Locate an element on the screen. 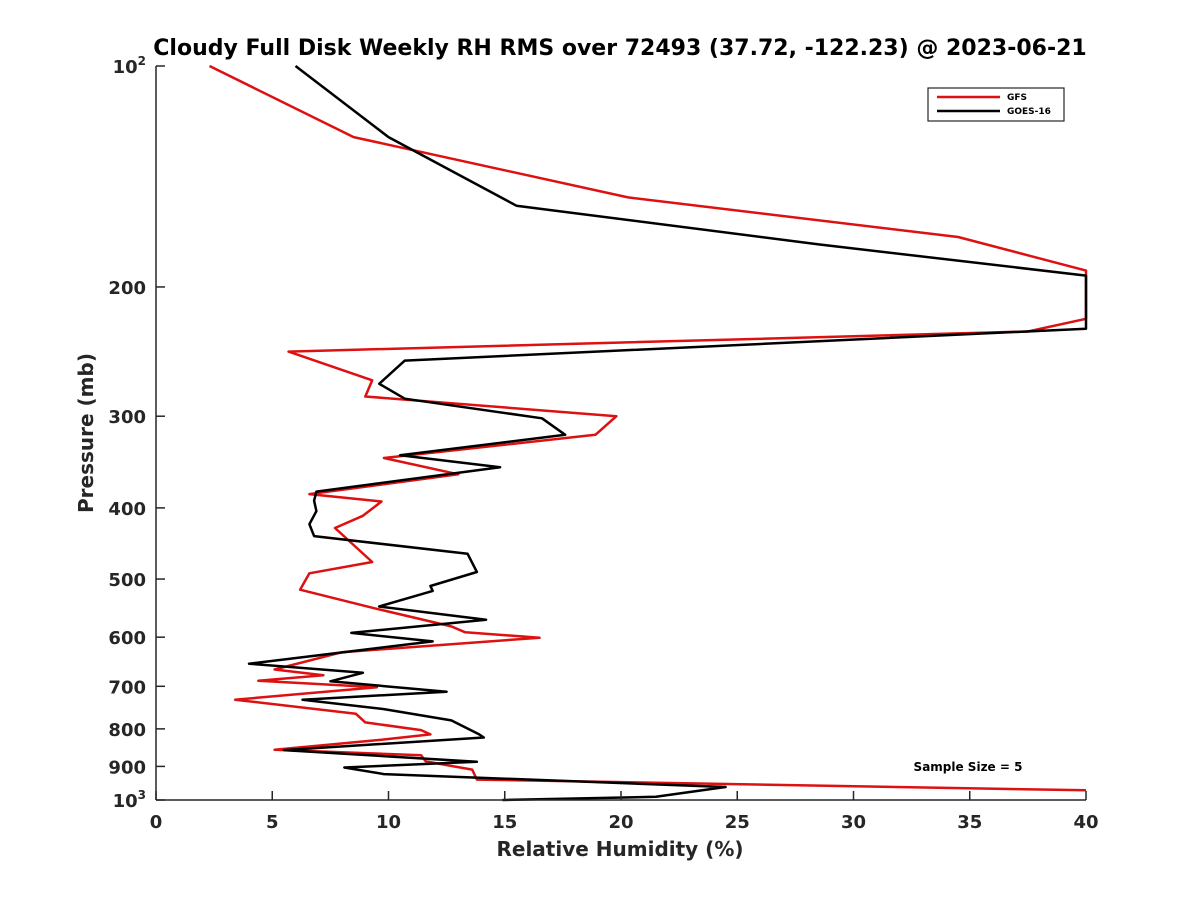  y-tick-label: 300 is located at coordinates (127, 417).